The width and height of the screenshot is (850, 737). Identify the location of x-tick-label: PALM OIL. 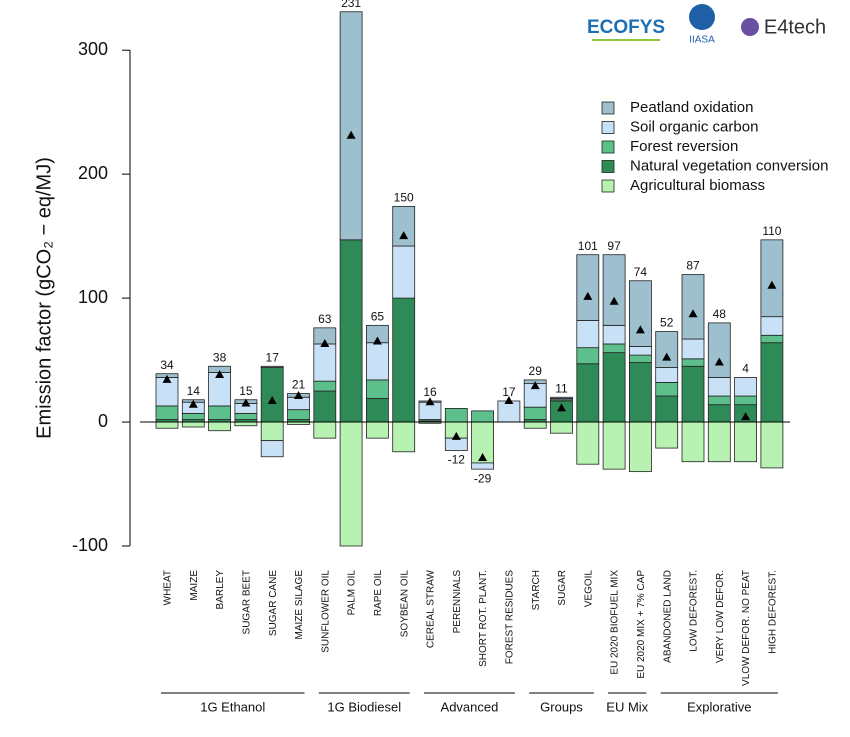
(352, 593).